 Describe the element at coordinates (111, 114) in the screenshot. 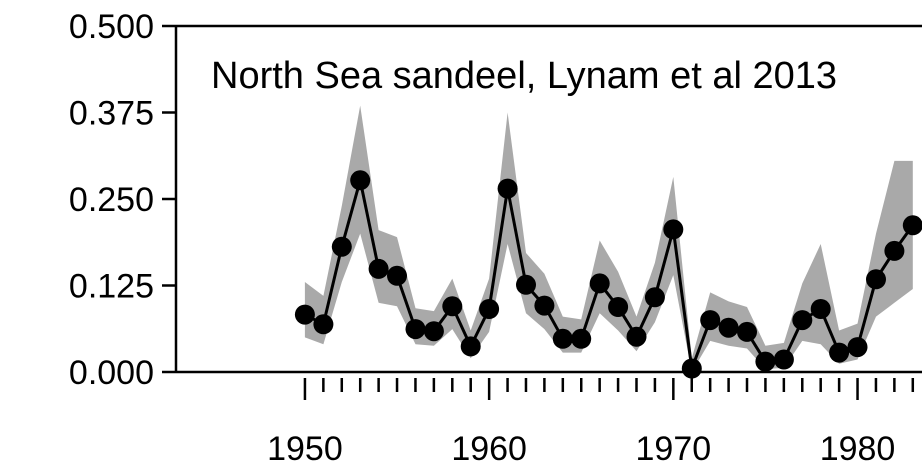

I see `y-tick-label-0.375: 0.375` at that location.